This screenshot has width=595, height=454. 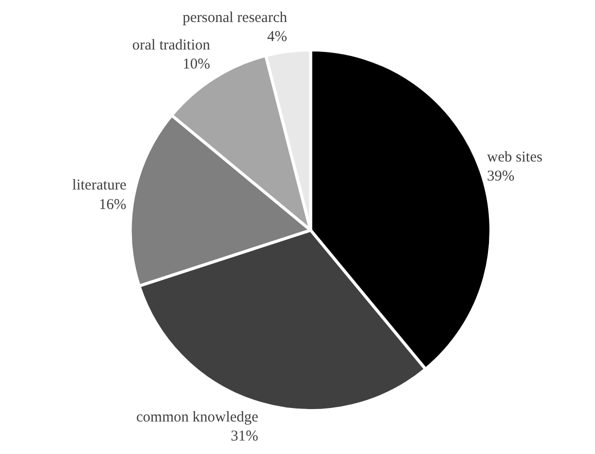 What do you see at coordinates (515, 157) in the screenshot?
I see `slice-label: web sites` at bounding box center [515, 157].